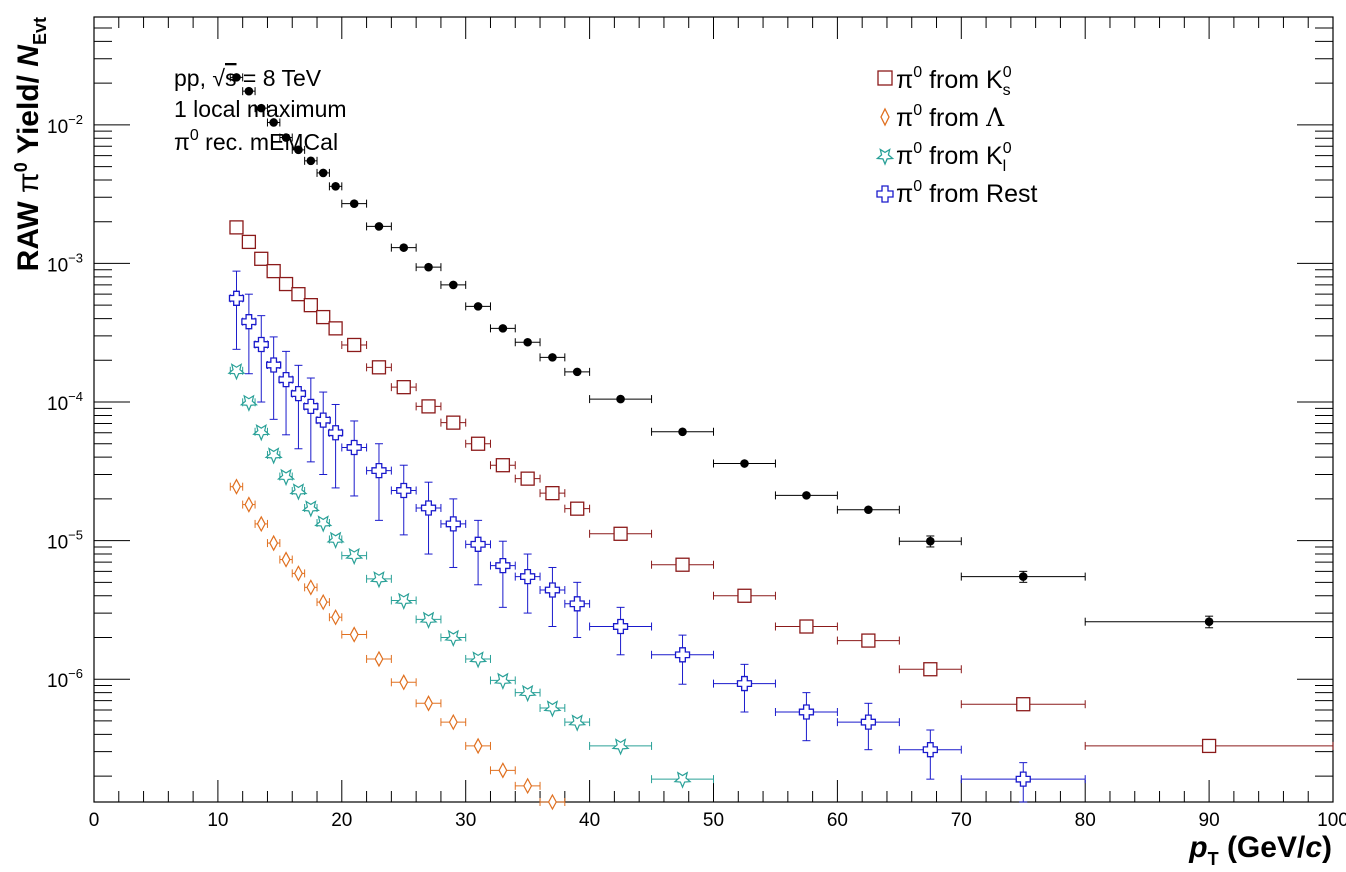 This screenshot has height=872, width=1346. What do you see at coordinates (341, 820) in the screenshot?
I see `x-tick-label: 20` at bounding box center [341, 820].